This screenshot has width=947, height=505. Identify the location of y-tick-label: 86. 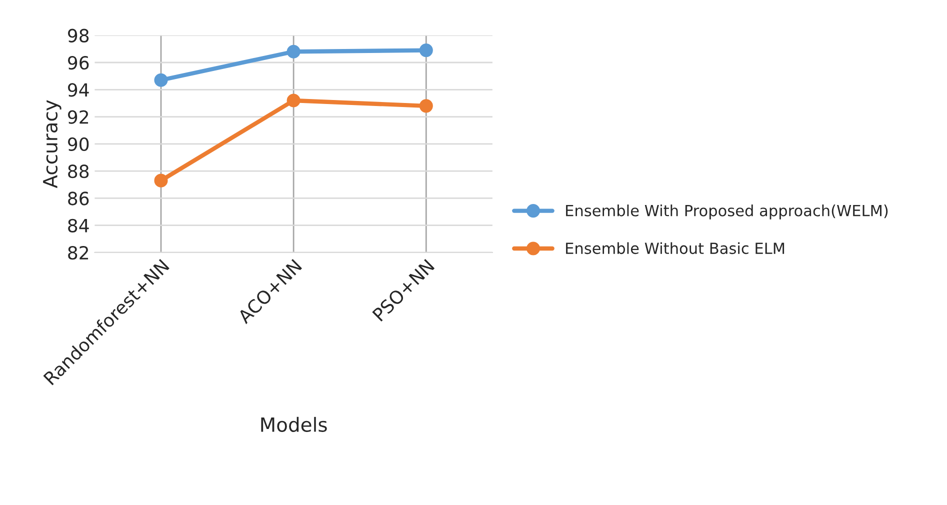
(78, 199).